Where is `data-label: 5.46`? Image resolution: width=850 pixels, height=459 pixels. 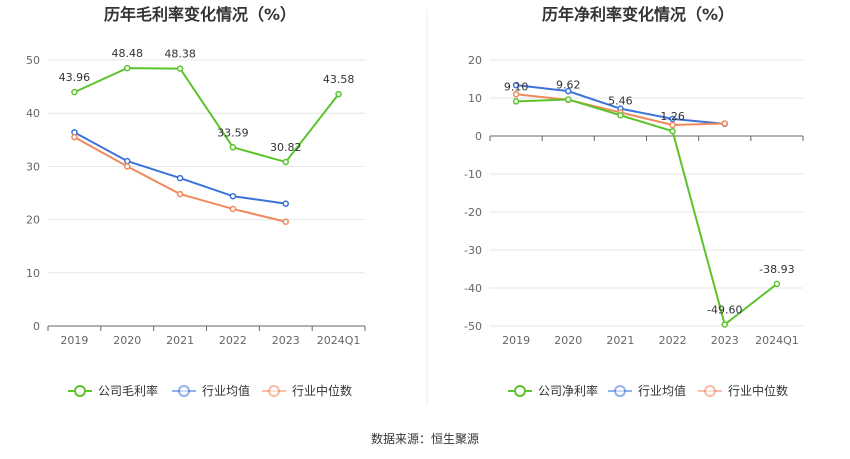 data-label: 5.46 is located at coordinates (620, 100).